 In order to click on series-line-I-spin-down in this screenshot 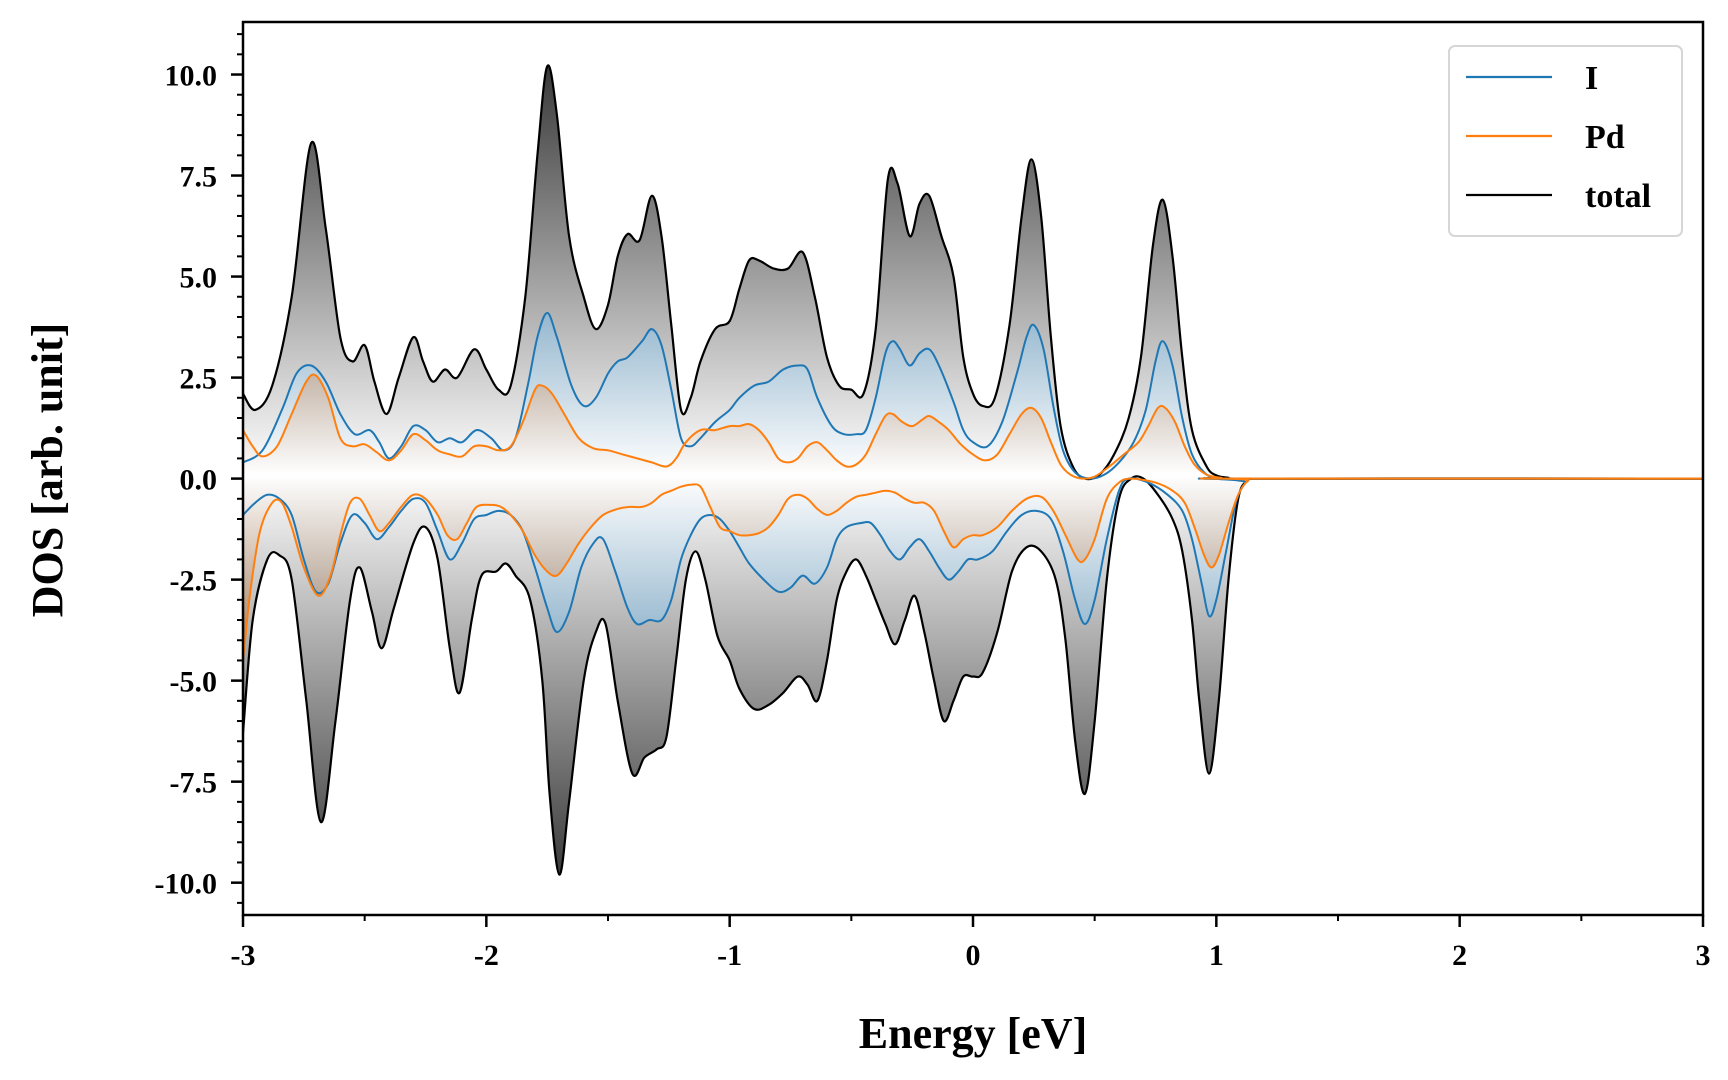, I will do `click(973, 555)`.